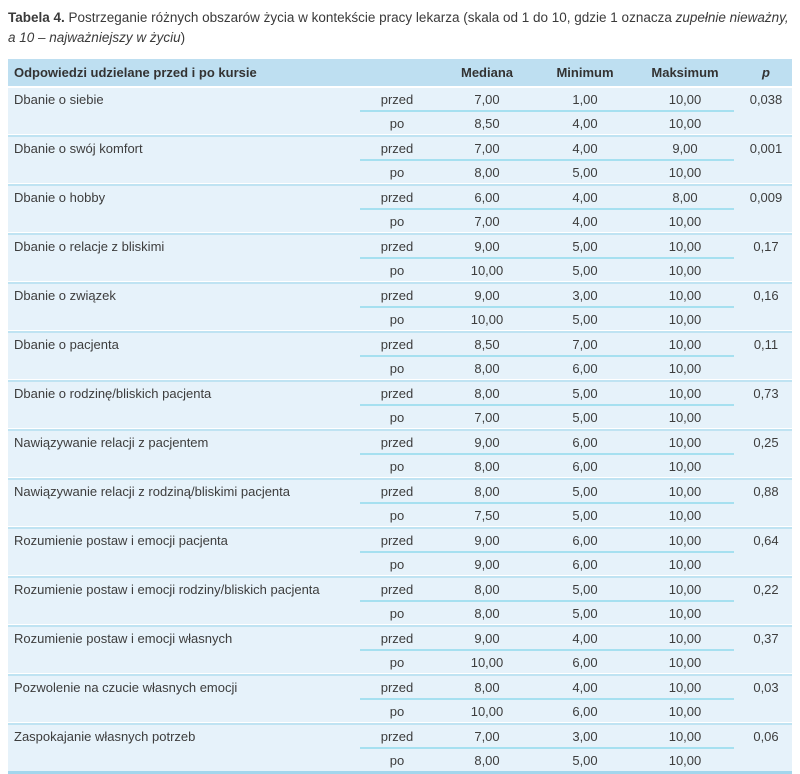 The width and height of the screenshot is (800, 774). I want to click on table-row-po: po 8,50 4,00 10,00, so click(400, 123).